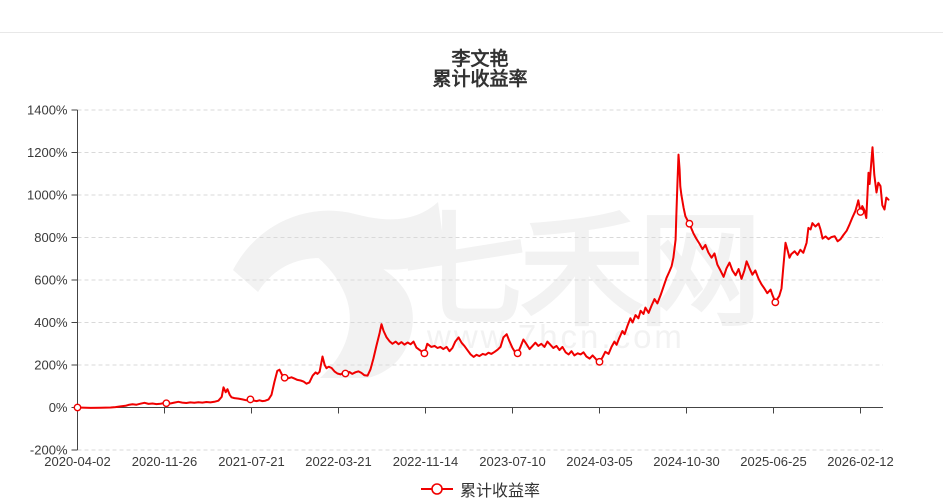  Describe the element at coordinates (773, 461) in the screenshot. I see `x-axis-label: 2025-06-25` at that location.